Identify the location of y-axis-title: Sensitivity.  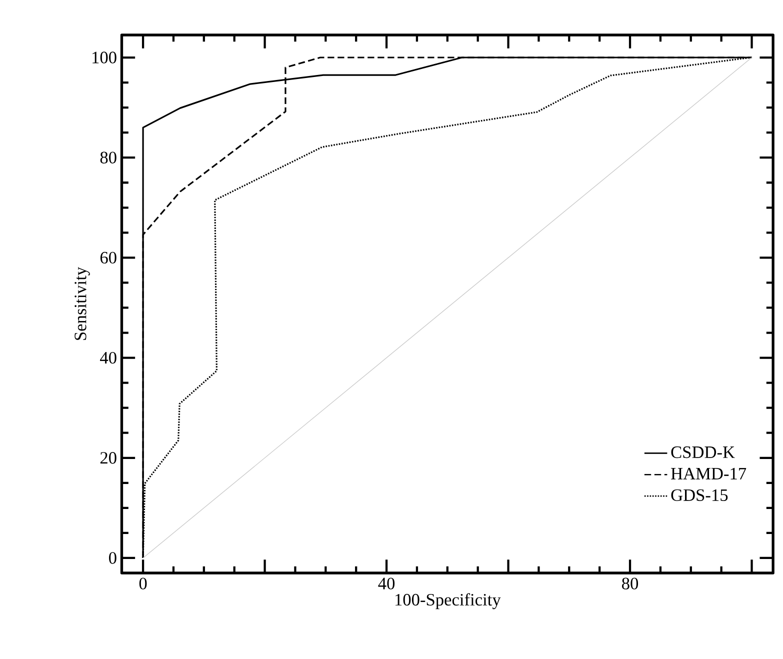
(82, 303).